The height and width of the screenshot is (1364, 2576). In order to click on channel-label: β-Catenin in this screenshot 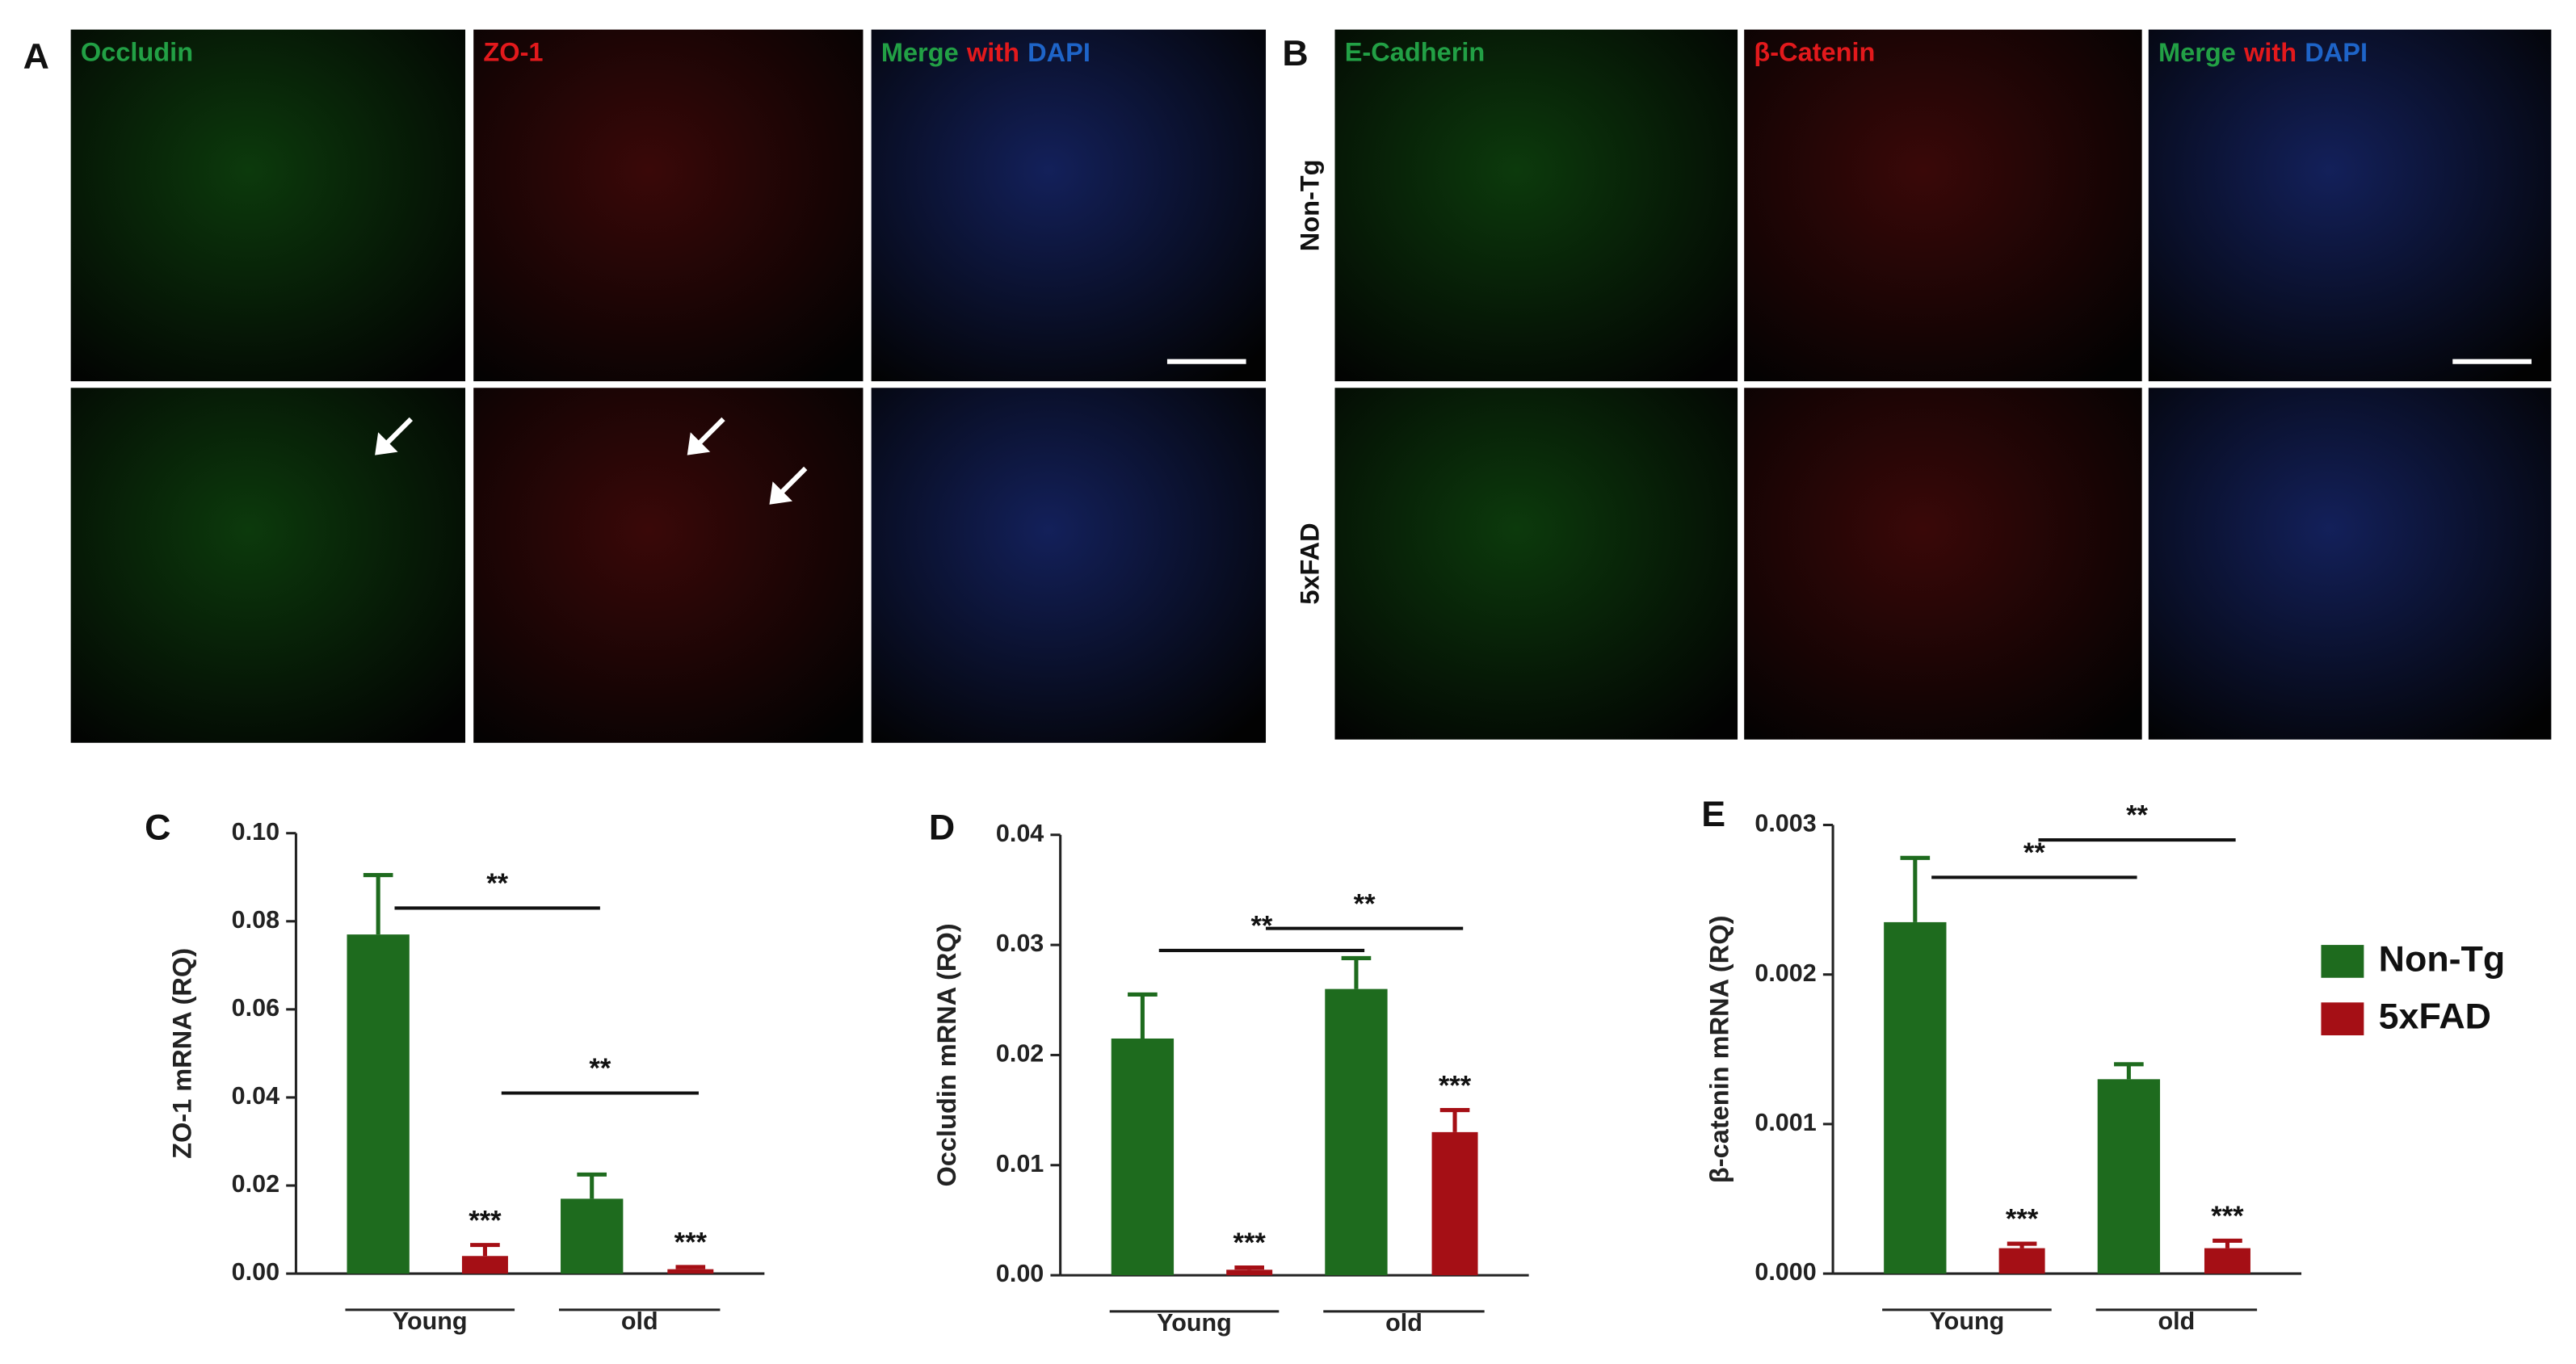, I will do `click(1814, 53)`.